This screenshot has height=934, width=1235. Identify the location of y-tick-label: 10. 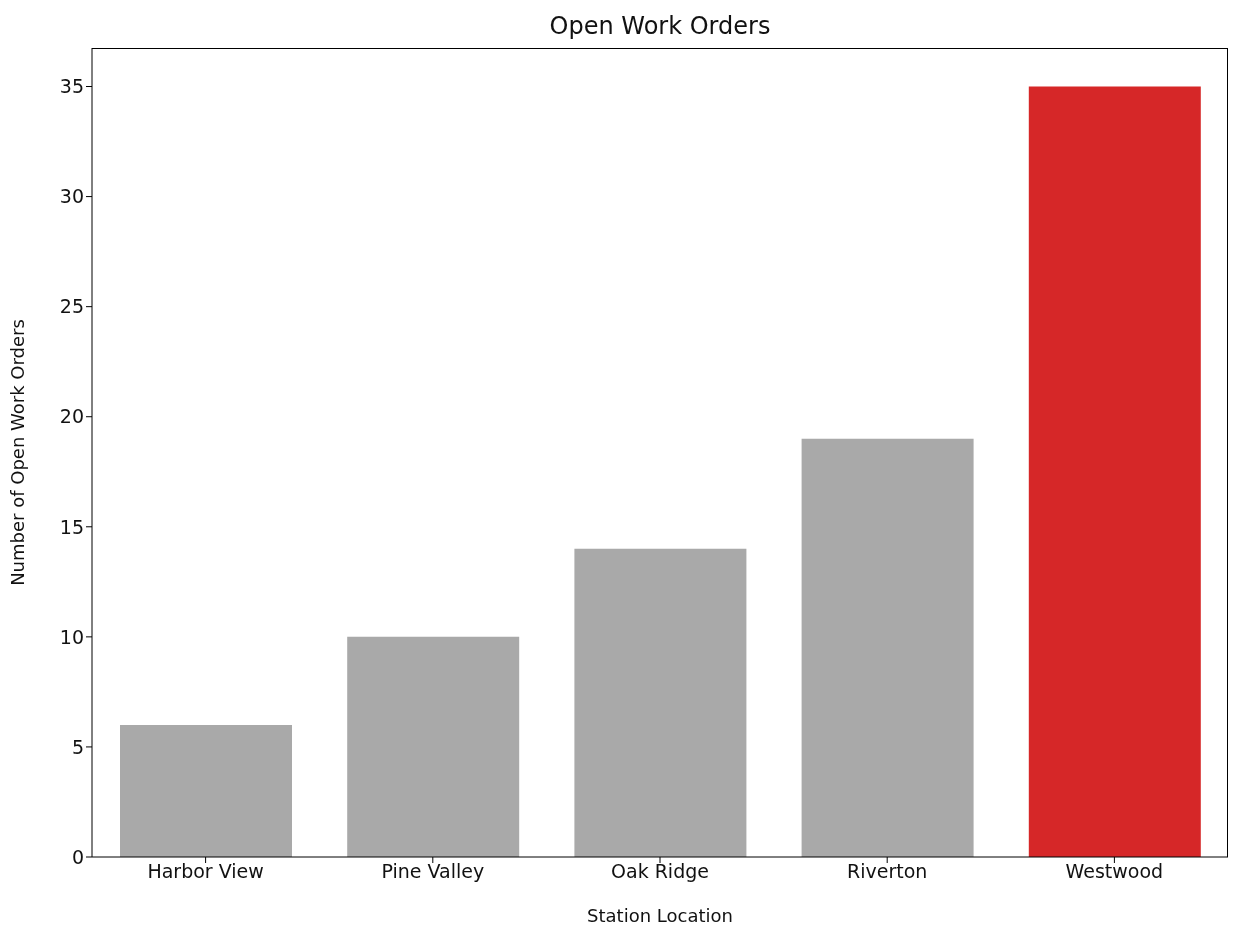
(71, 636).